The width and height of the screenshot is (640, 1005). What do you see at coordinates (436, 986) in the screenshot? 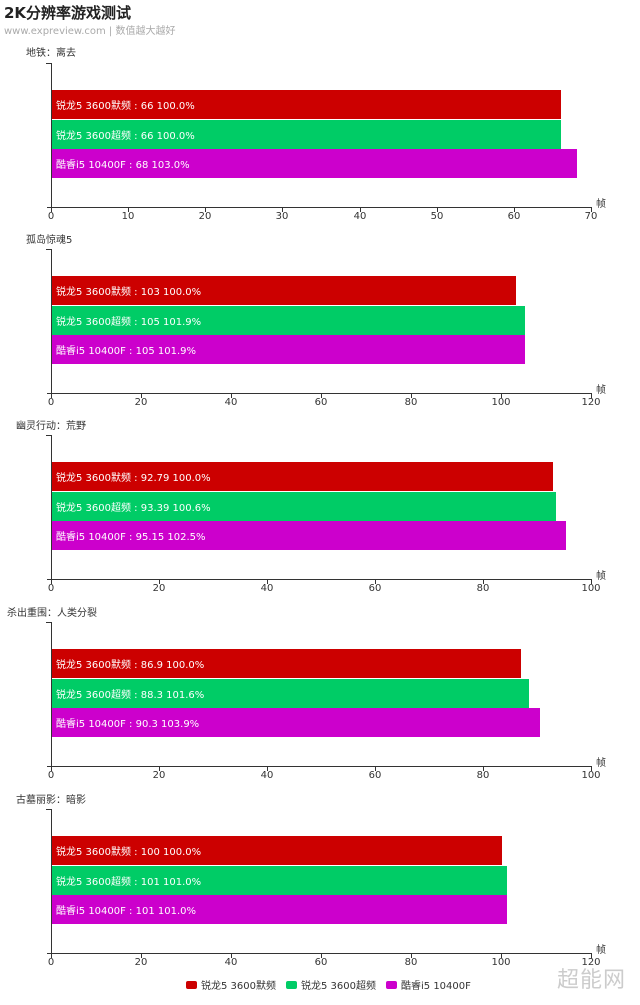
I see `legend-label: 酷睿i5 10400F` at bounding box center [436, 986].